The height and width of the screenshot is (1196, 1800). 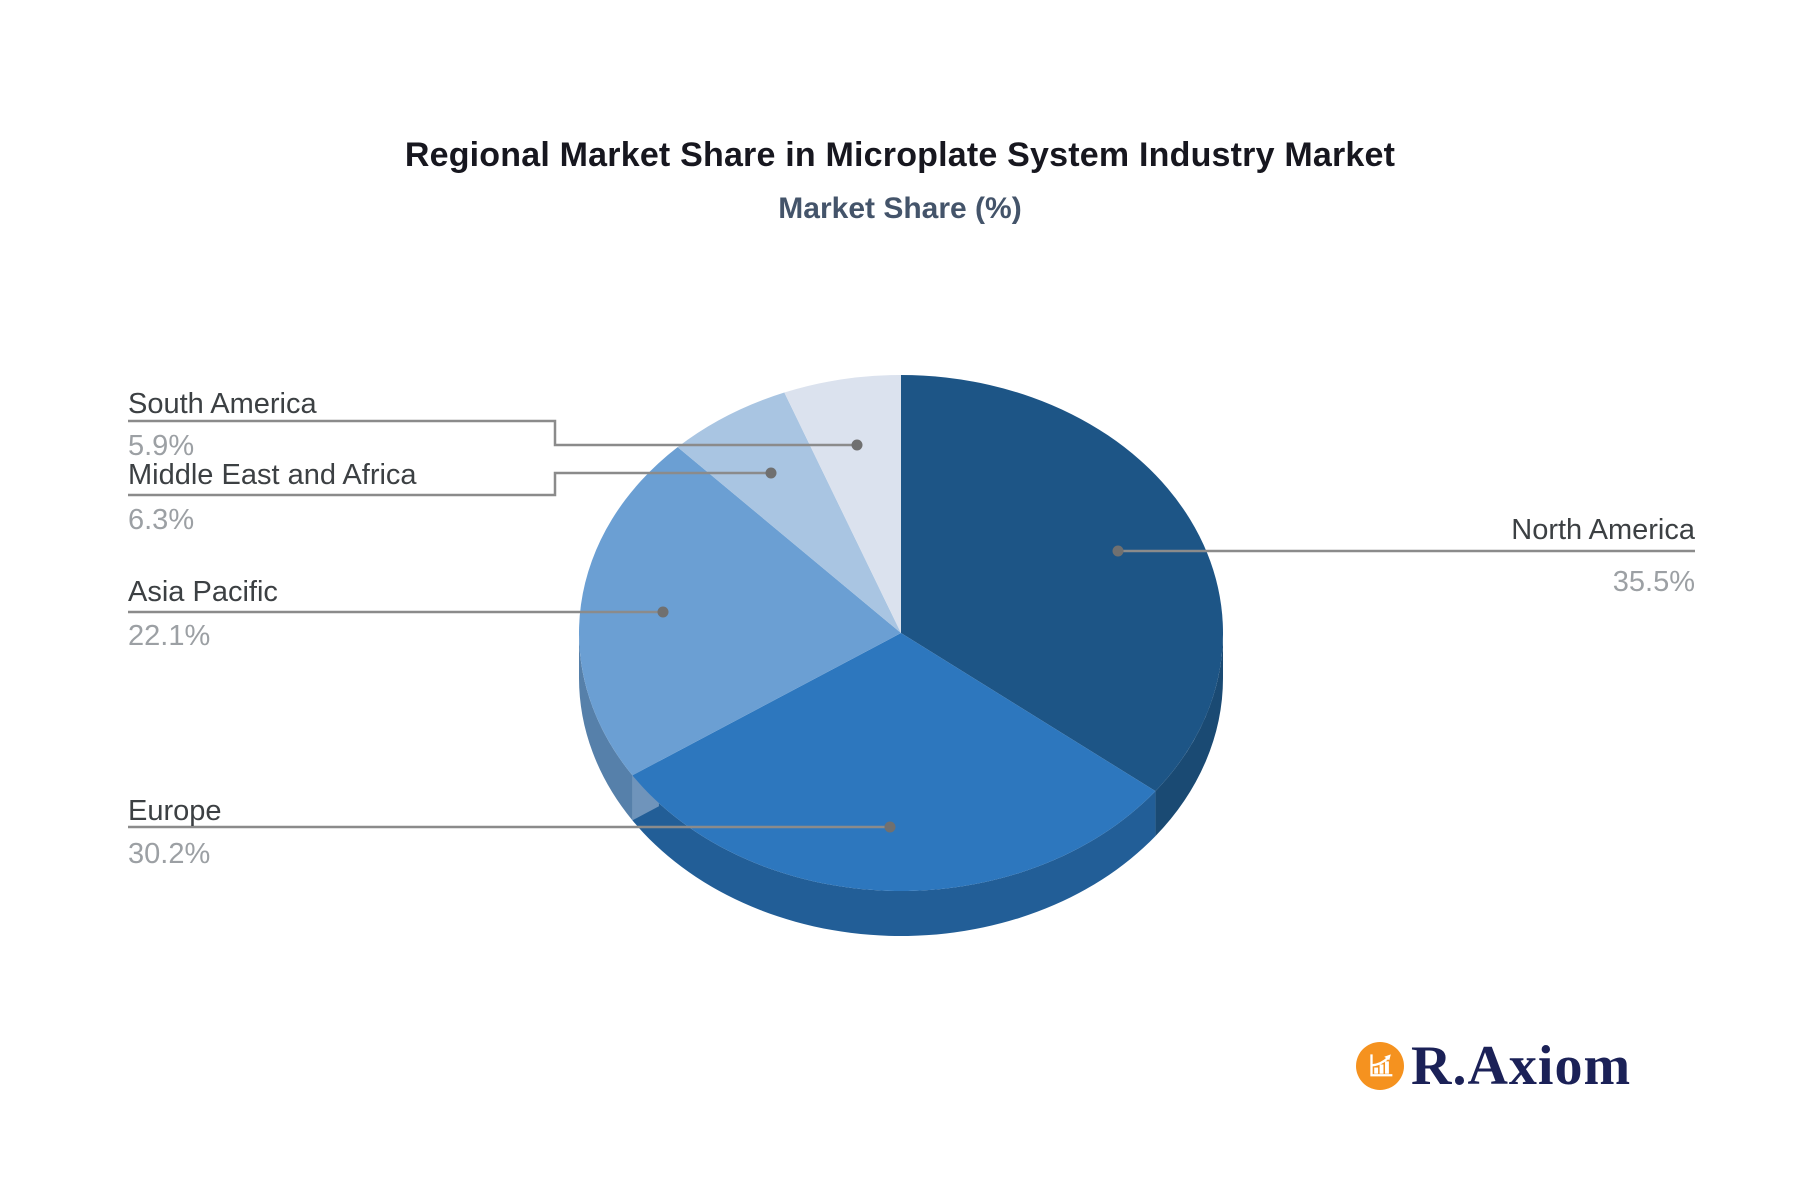 What do you see at coordinates (1603, 530) in the screenshot?
I see `label-north-america: North America` at bounding box center [1603, 530].